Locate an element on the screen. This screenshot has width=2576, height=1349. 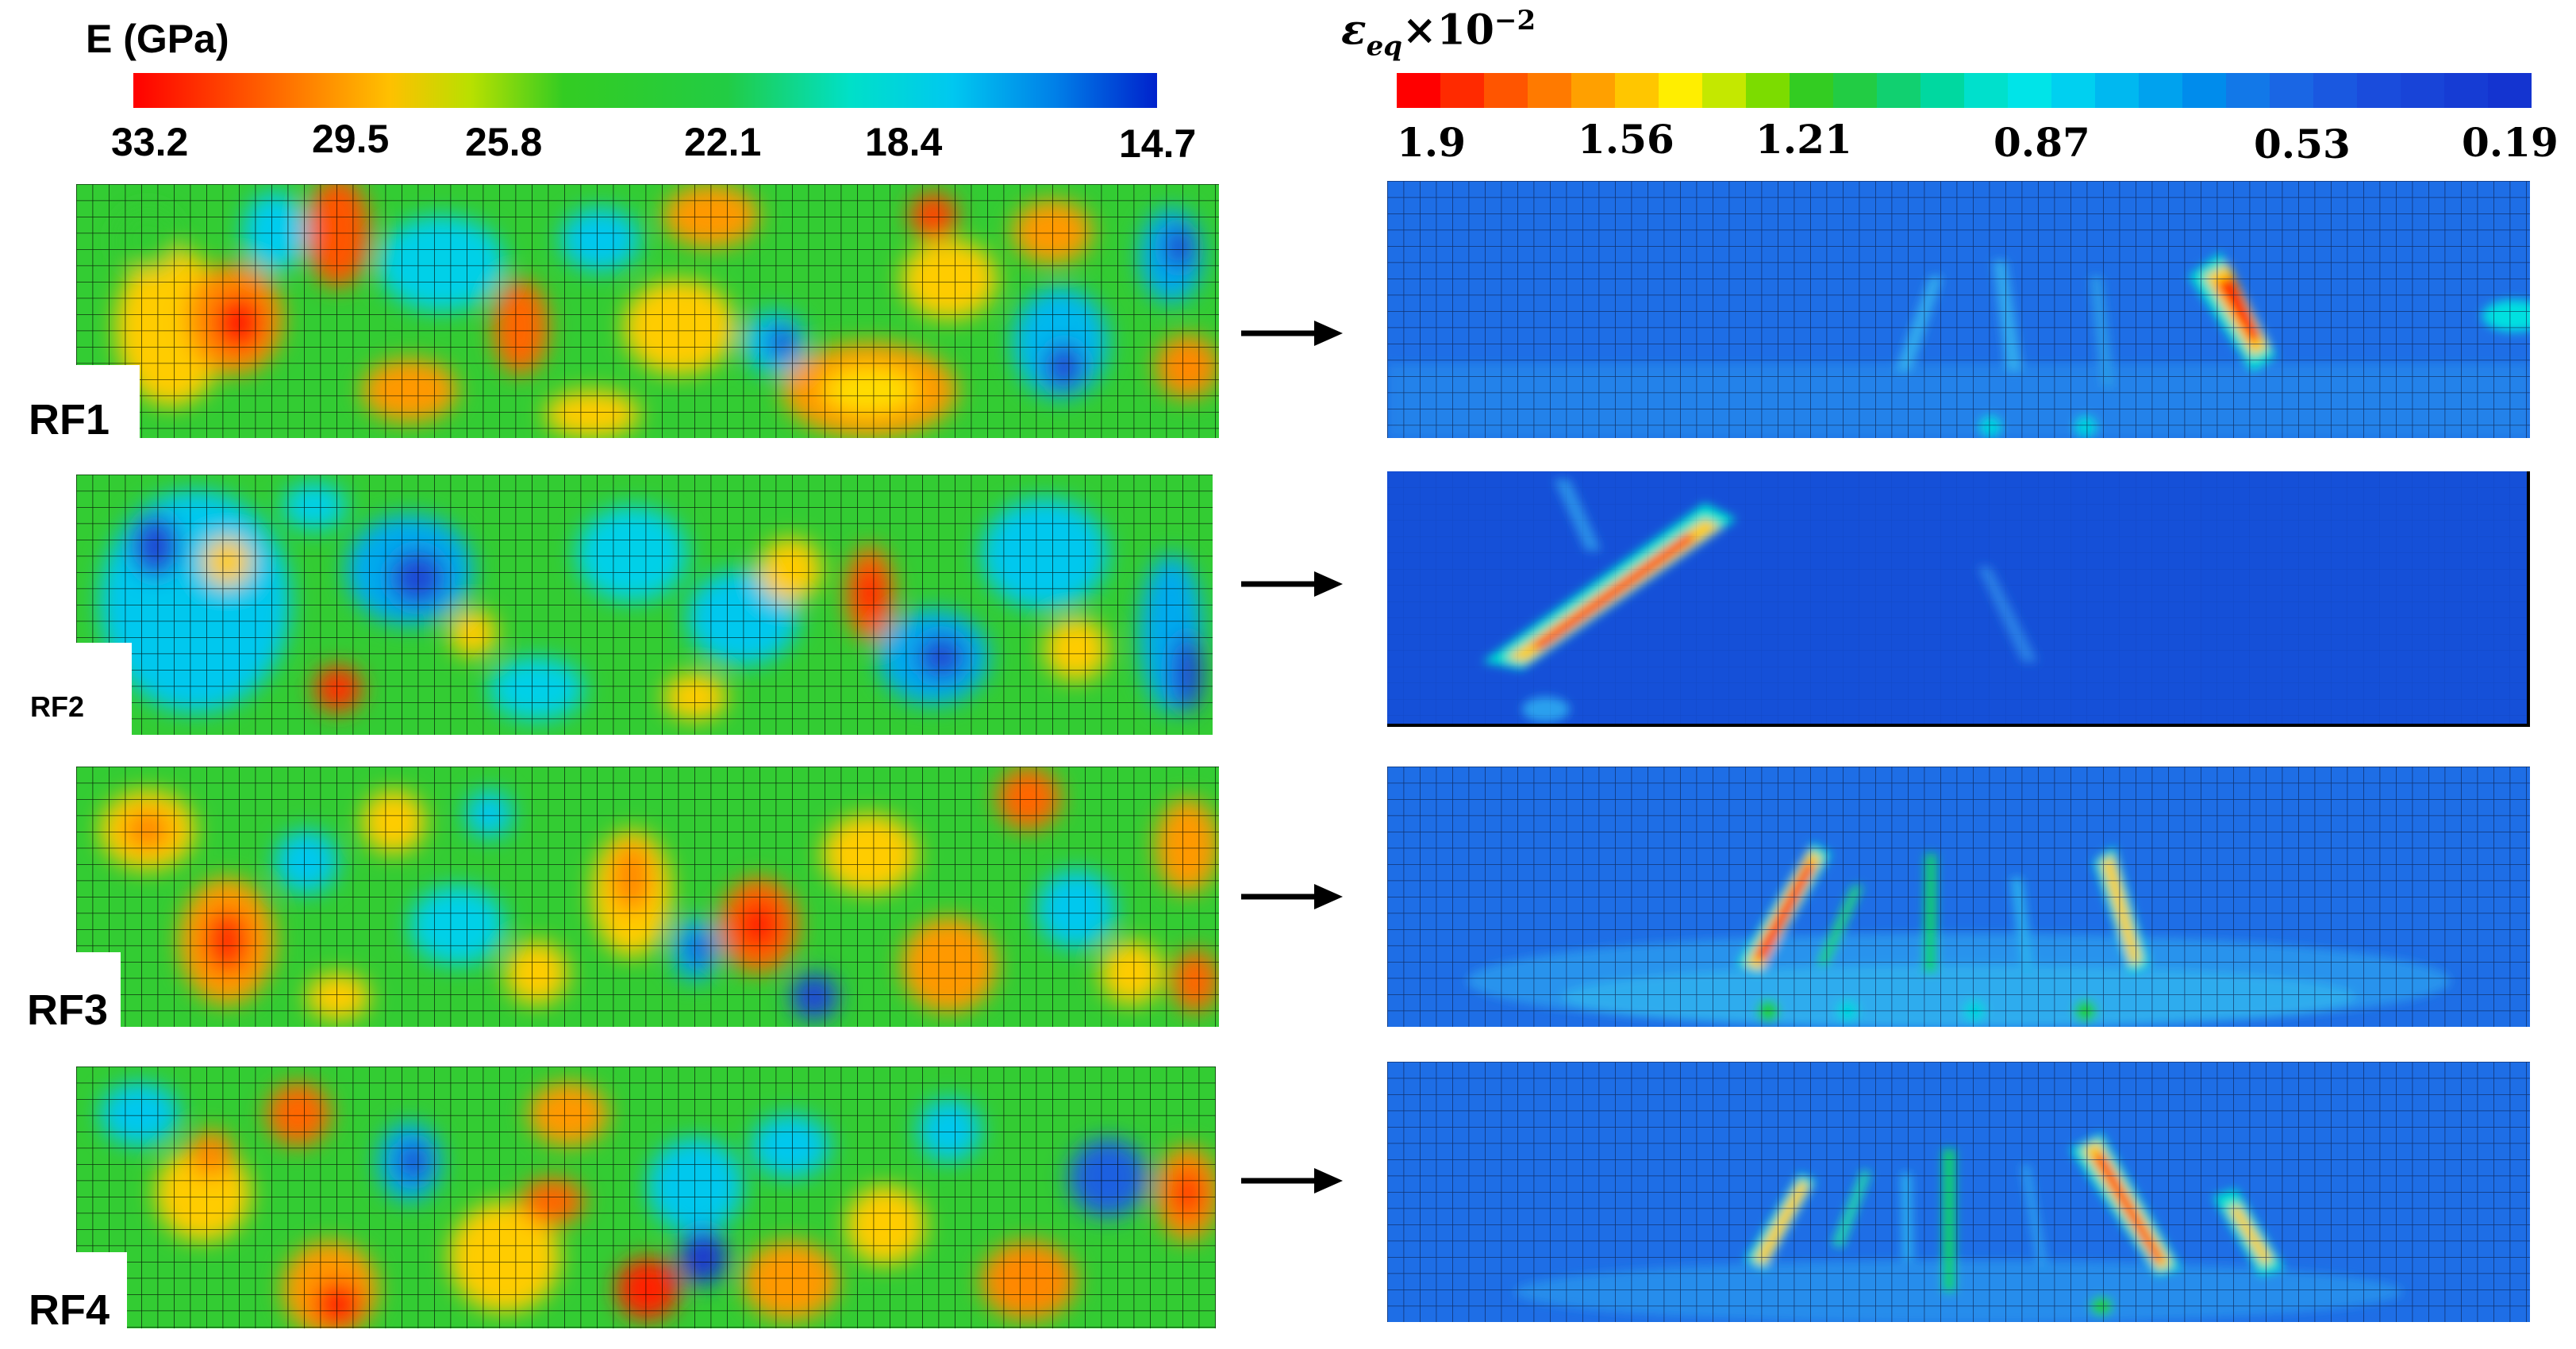
row-label-rf2: RF2 is located at coordinates (79, 690).